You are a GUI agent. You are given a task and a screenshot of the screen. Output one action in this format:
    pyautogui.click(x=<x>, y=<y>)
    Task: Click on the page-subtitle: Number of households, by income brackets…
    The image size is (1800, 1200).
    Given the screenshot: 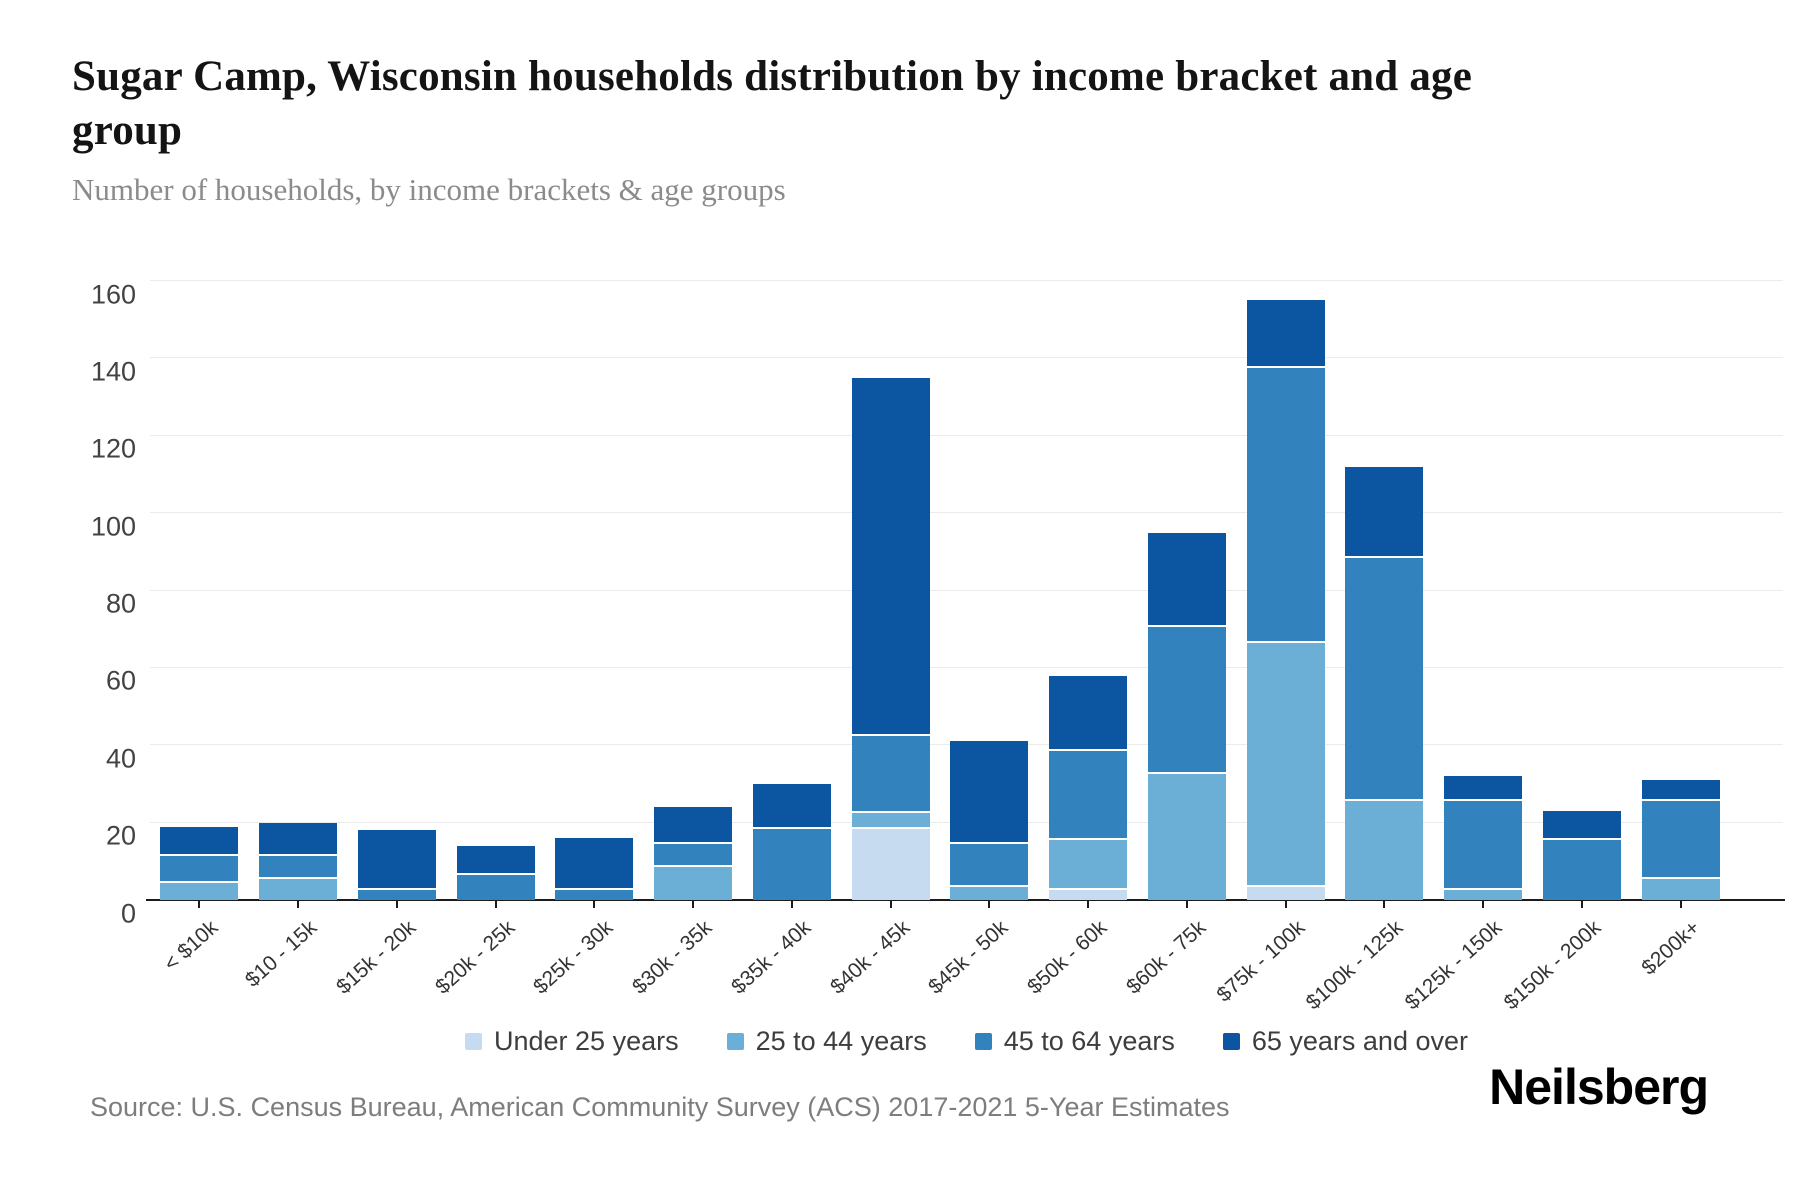 What is the action you would take?
    pyautogui.click(x=429, y=189)
    